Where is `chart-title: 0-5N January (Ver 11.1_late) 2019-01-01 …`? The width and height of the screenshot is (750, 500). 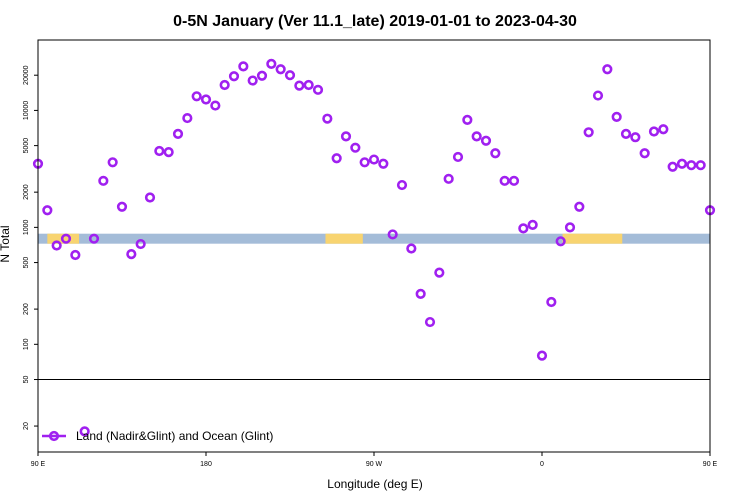
chart-title: 0-5N January (Ver 11.1_late) 2019-01-01 … is located at coordinates (375, 21).